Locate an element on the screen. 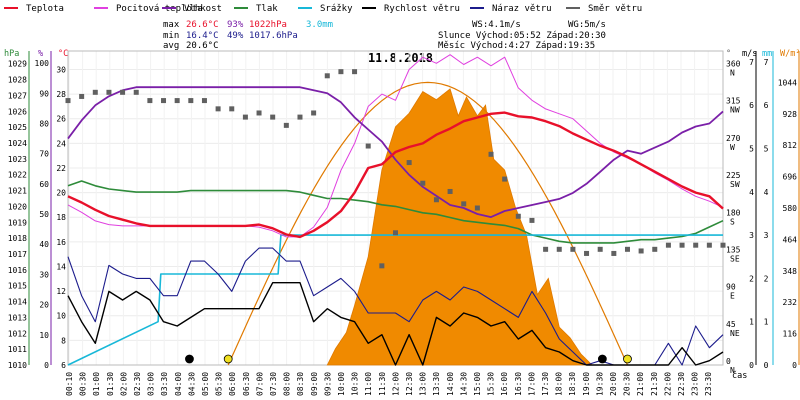  tick-c: 22 is located at coordinates (61, 168).